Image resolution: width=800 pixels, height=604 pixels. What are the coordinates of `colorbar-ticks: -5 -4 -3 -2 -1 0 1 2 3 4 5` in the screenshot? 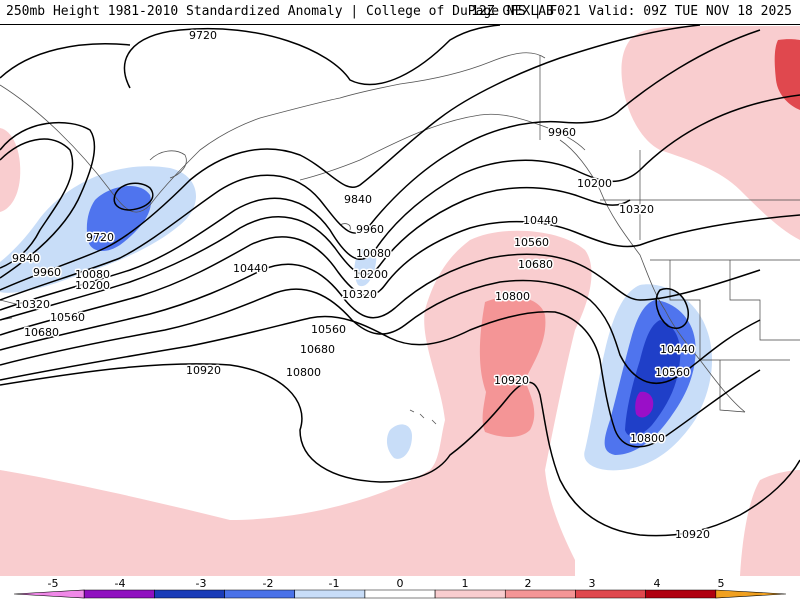 It's located at (386, 583).